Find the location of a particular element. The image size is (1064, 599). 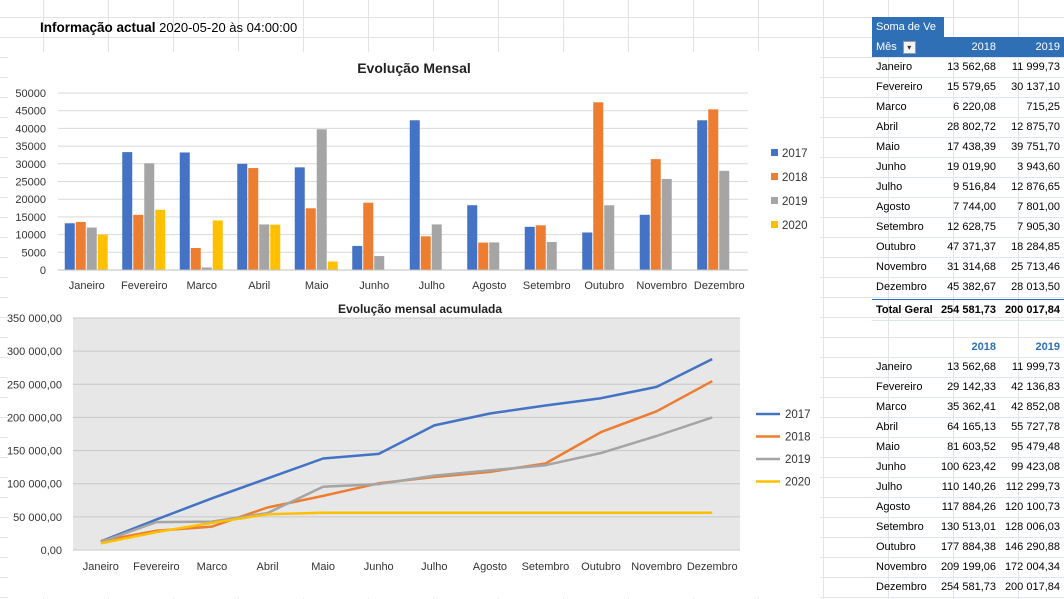

cumulative-year-header: 2018 is located at coordinates (983, 347).